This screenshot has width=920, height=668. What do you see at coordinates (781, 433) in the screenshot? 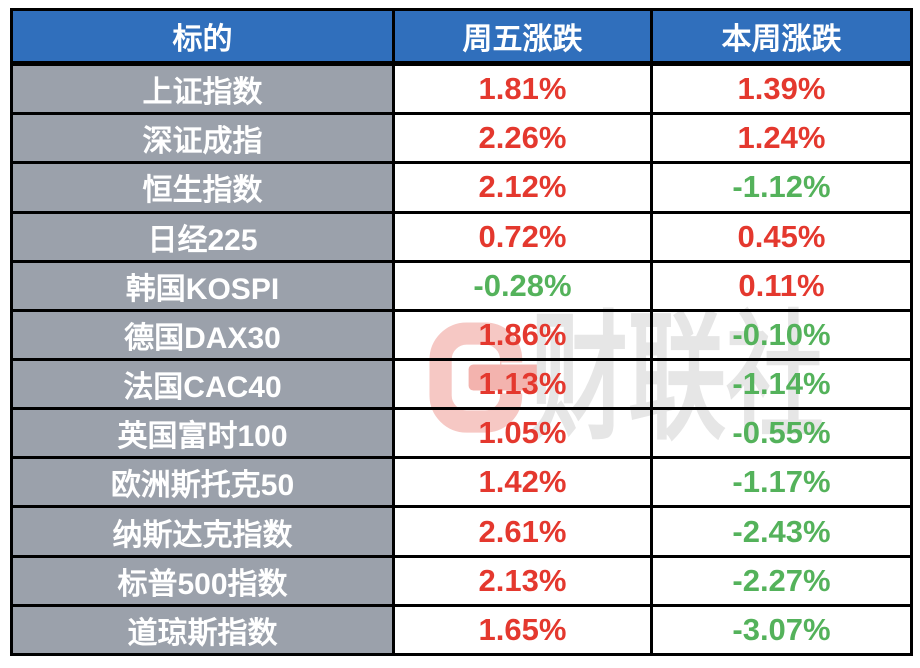
I see `week-change-value: -0.55%` at bounding box center [781, 433].